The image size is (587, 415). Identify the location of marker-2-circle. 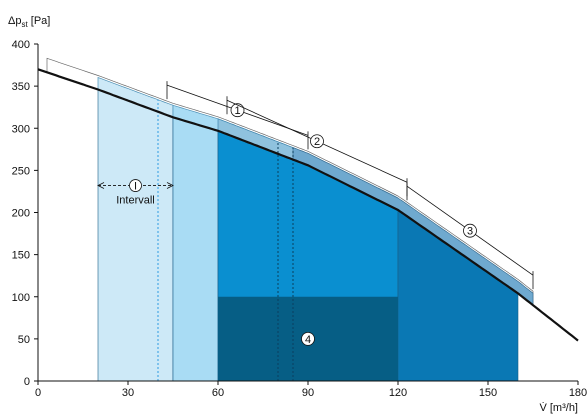
(317, 141).